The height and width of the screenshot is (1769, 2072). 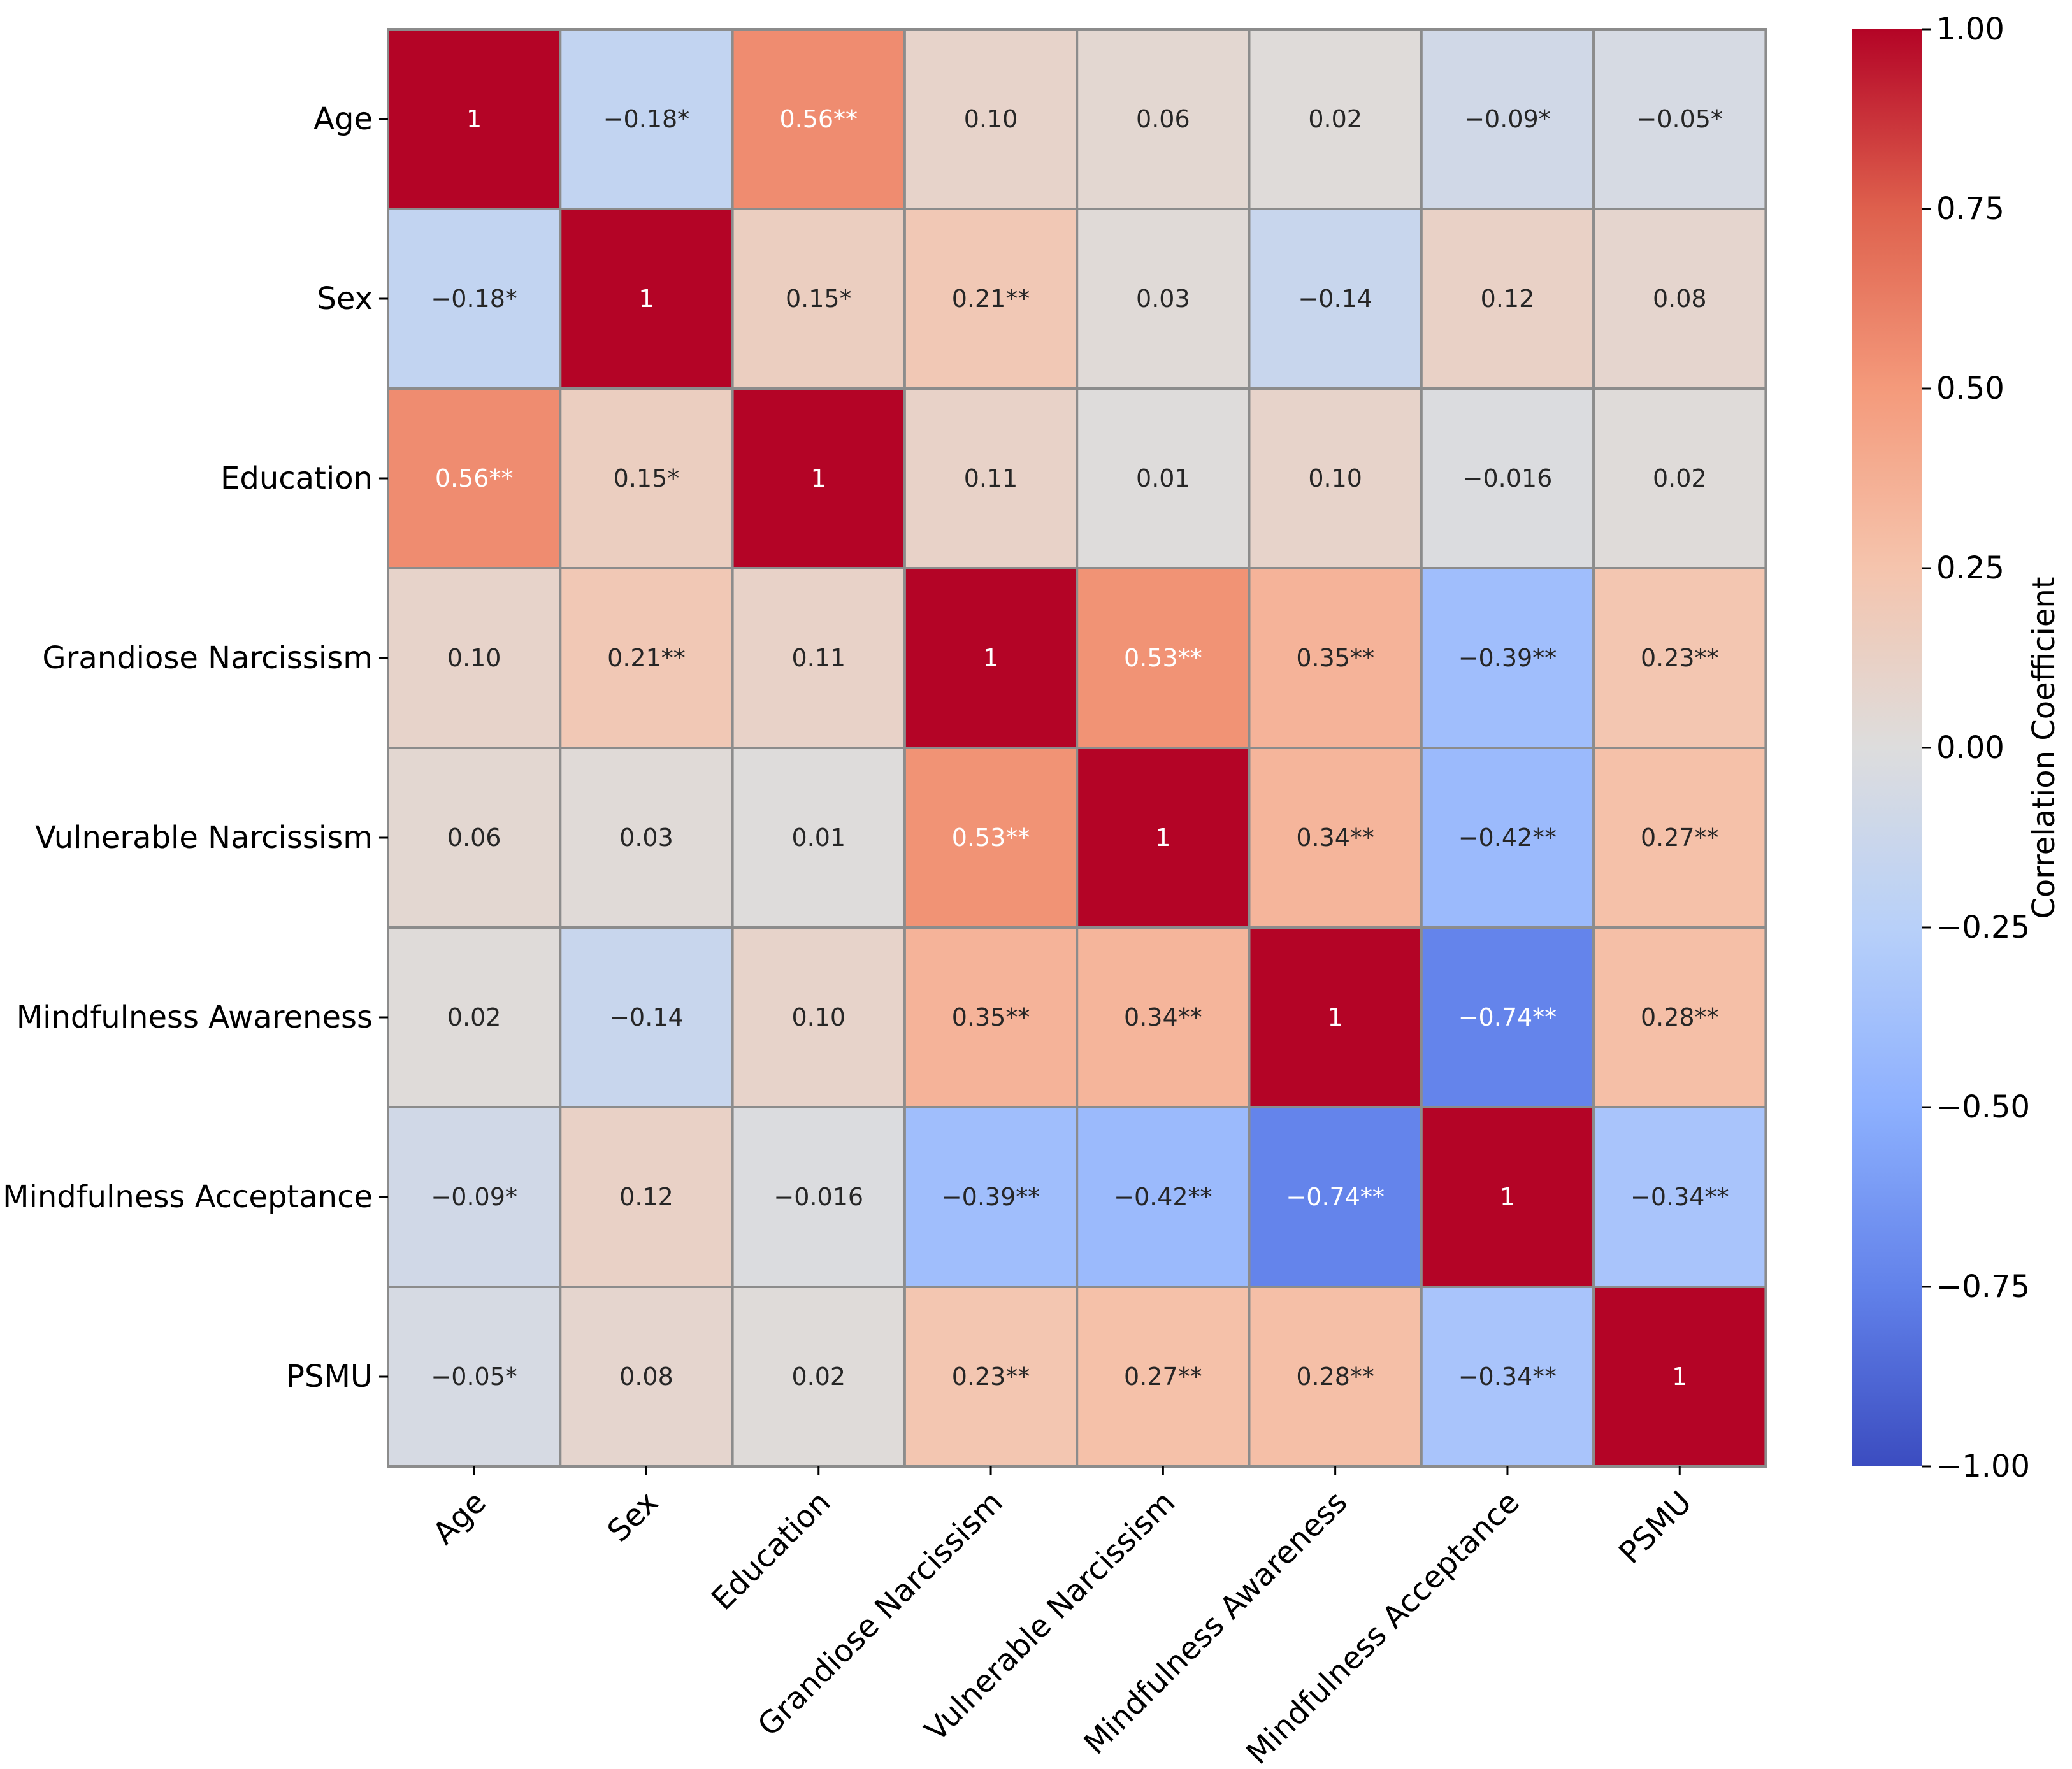 I want to click on colorbar-tick-label: 0.00, so click(x=1970, y=748).